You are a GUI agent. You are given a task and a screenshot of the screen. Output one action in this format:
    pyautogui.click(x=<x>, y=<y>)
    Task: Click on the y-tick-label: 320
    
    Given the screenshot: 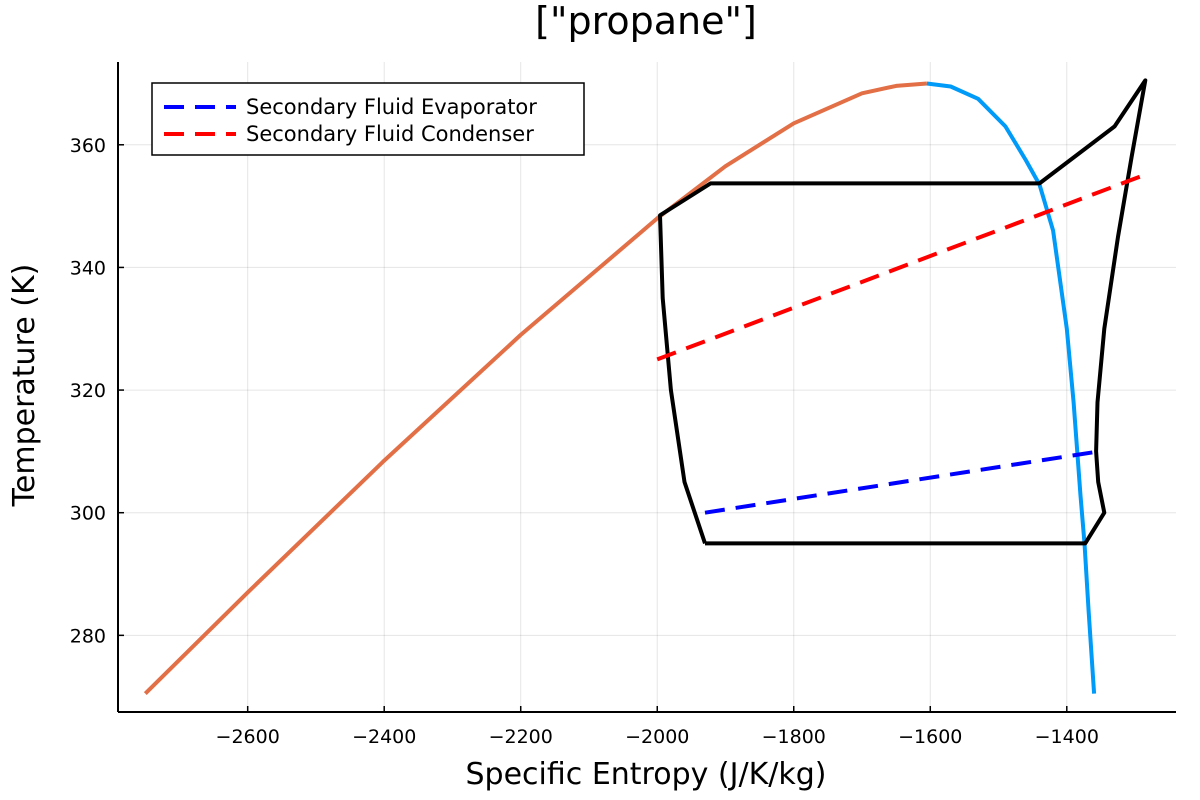 What is the action you would take?
    pyautogui.click(x=88, y=391)
    